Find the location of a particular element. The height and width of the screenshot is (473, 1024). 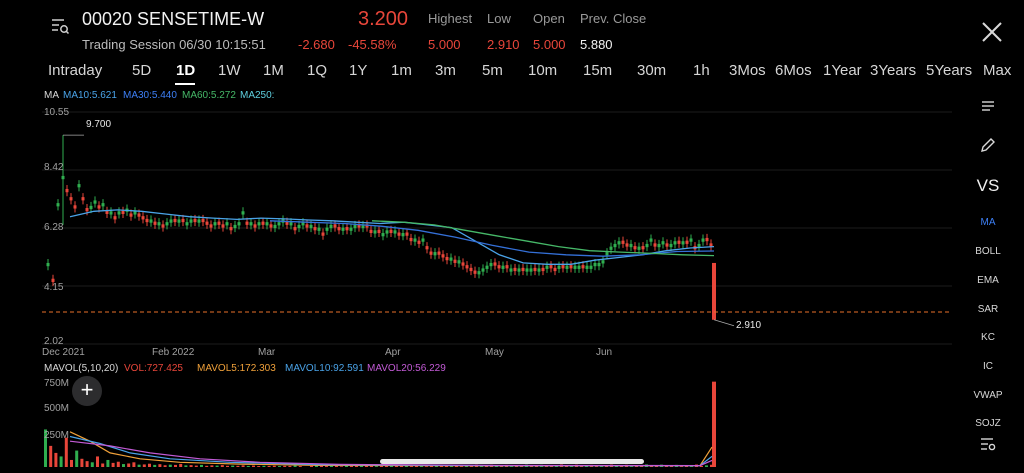

date-tick: Jun is located at coordinates (604, 352).